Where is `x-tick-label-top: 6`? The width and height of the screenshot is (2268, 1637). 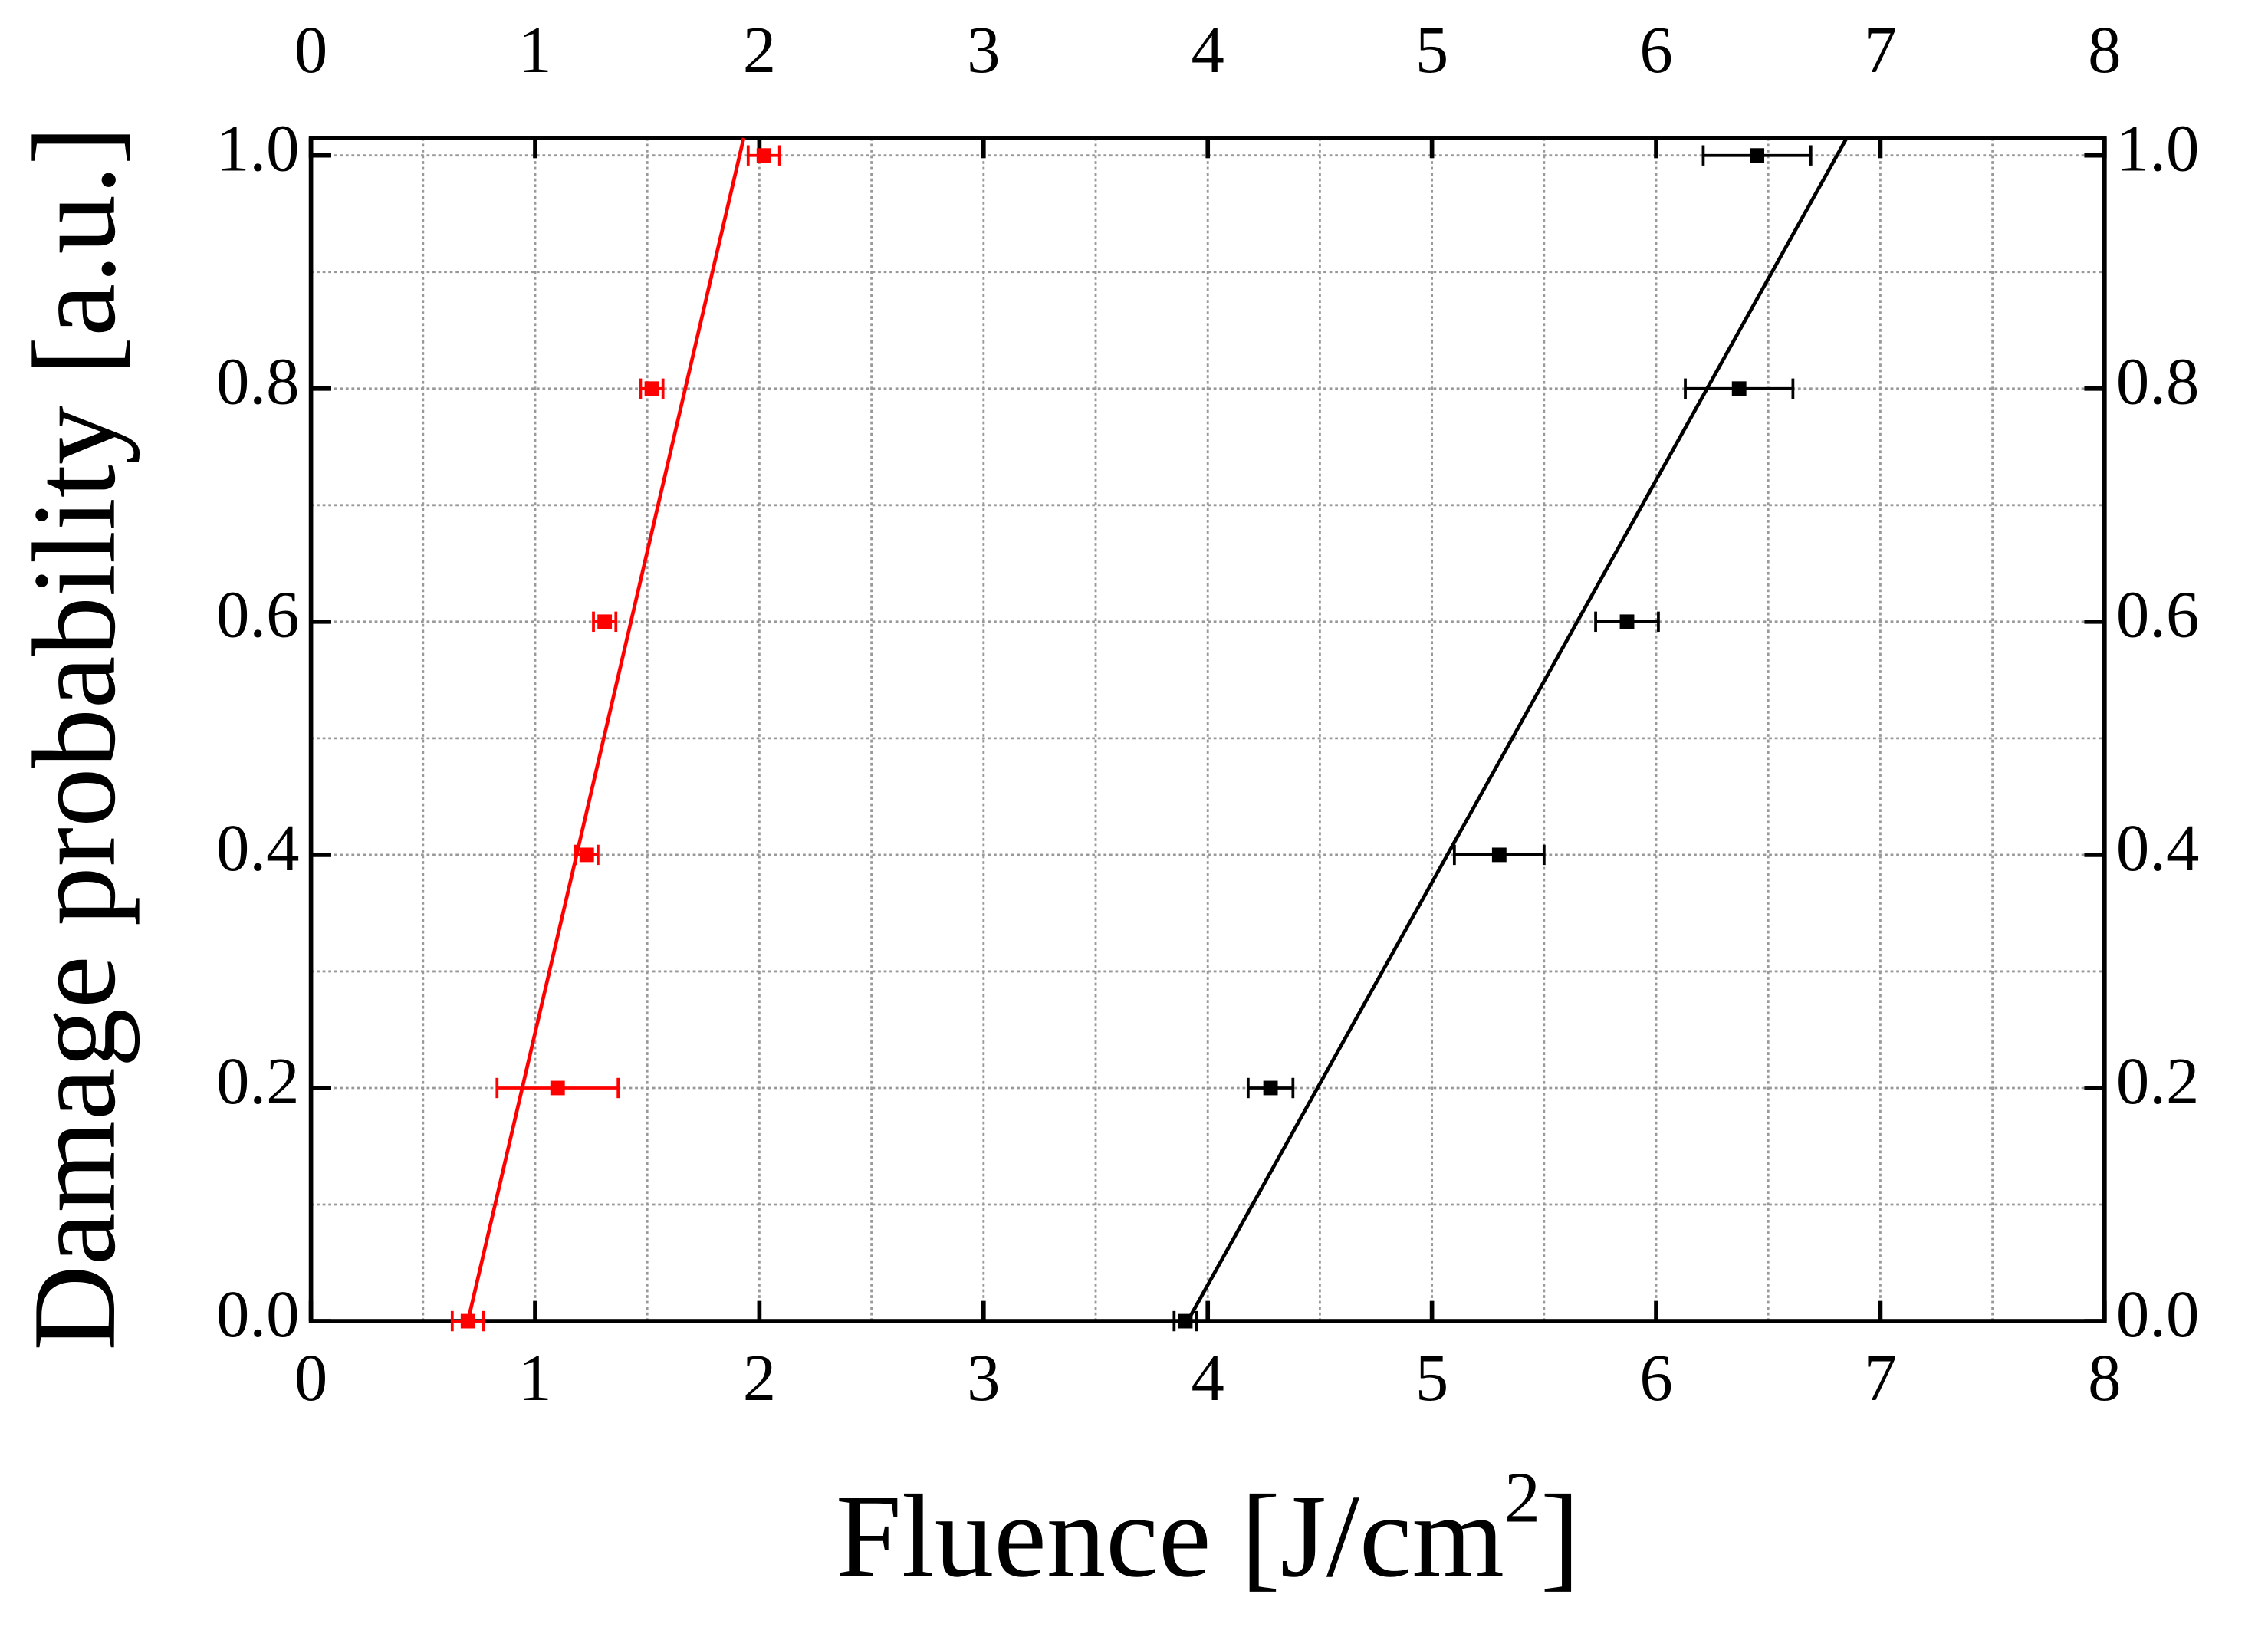
x-tick-label-top: 6 is located at coordinates (1655, 50).